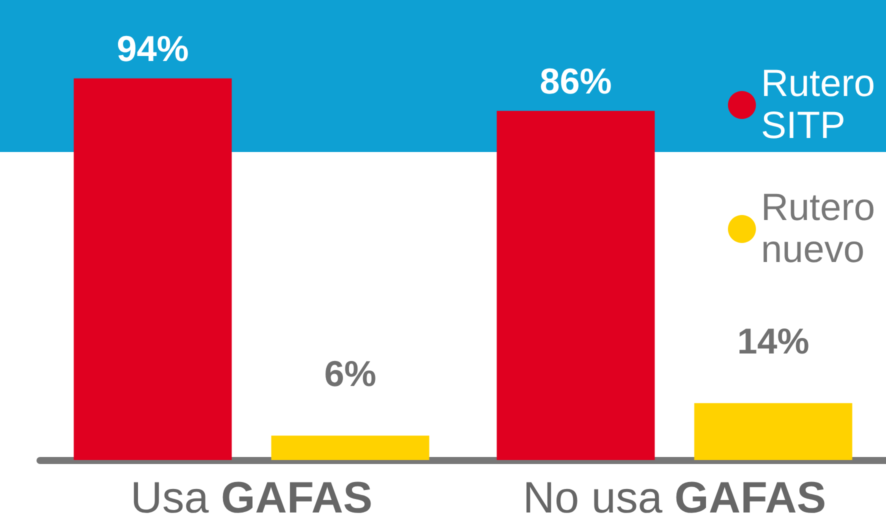 The image size is (886, 522). I want to click on legend-label: Rutero nuevo, so click(818, 229).